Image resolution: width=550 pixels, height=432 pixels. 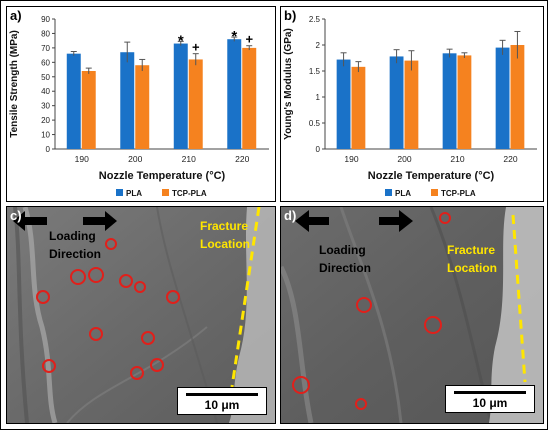 I want to click on y-tick-label: 60, so click(x=45, y=62).